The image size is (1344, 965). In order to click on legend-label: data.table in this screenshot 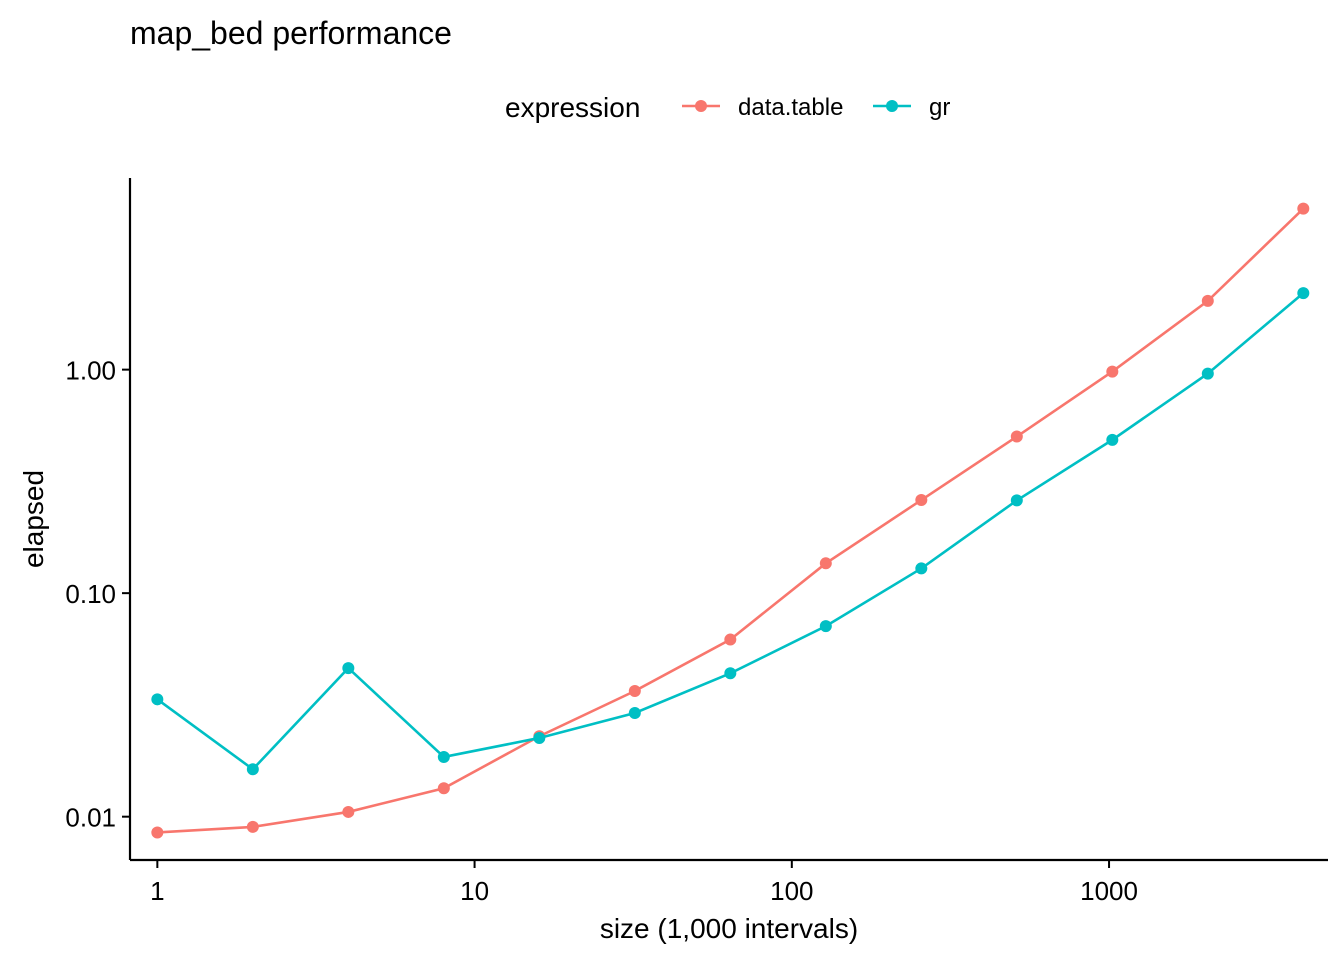, I will do `click(790, 107)`.